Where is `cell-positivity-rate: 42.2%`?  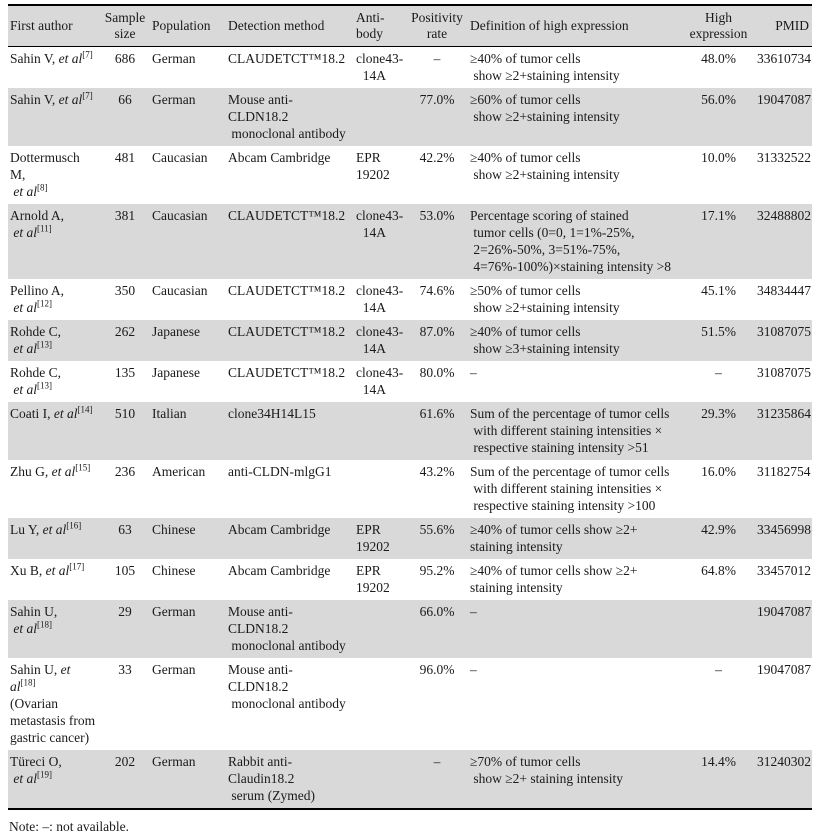
cell-positivity-rate: 42.2% is located at coordinates (437, 157).